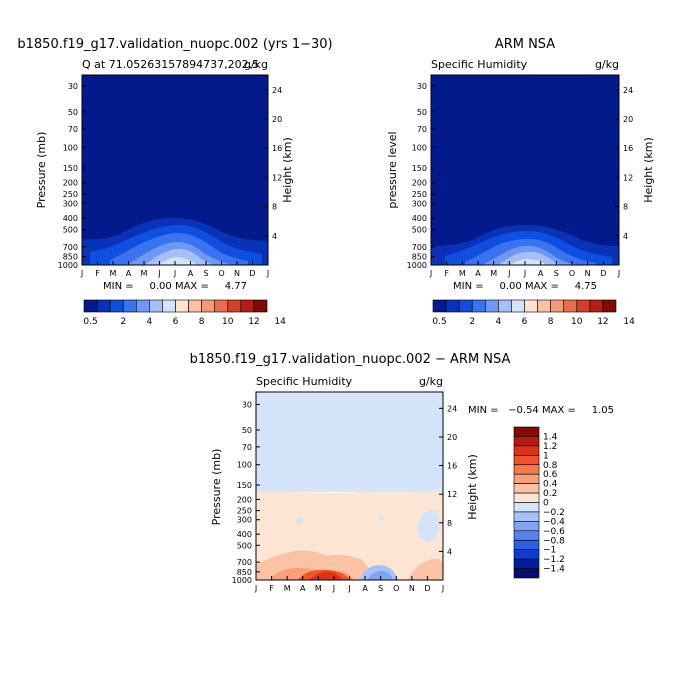 The image size is (700, 700). Describe the element at coordinates (256, 64) in the screenshot. I see `panel-model-units: g/kg` at that location.